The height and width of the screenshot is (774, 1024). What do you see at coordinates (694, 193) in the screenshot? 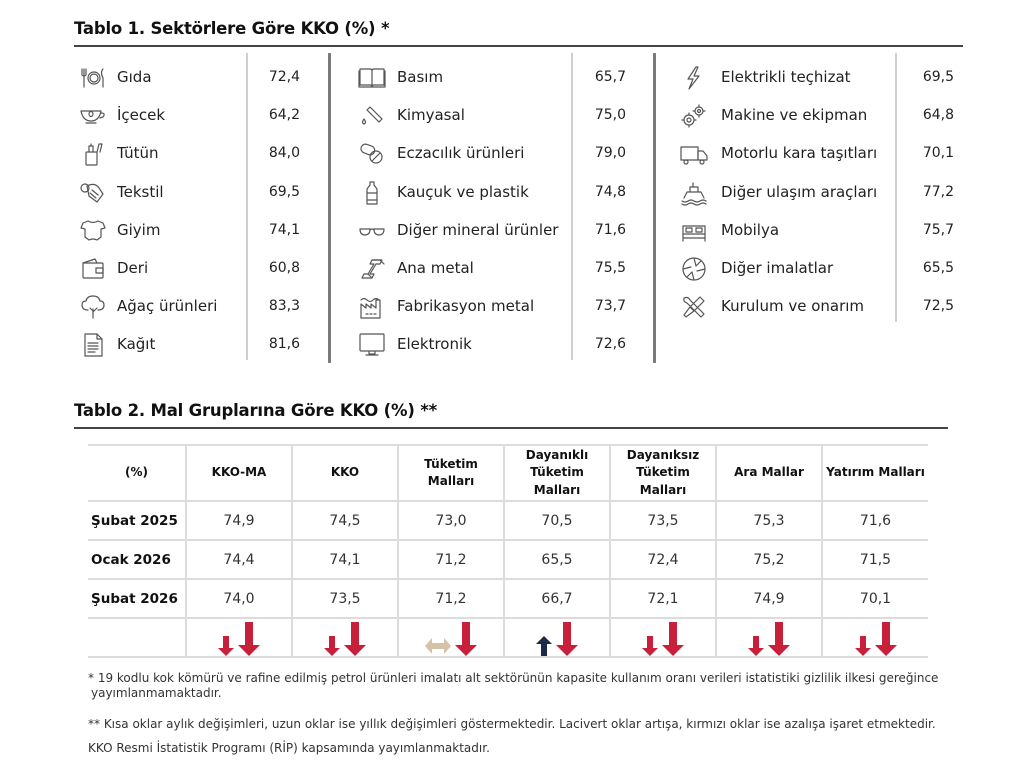
I see `ship-icon` at bounding box center [694, 193].